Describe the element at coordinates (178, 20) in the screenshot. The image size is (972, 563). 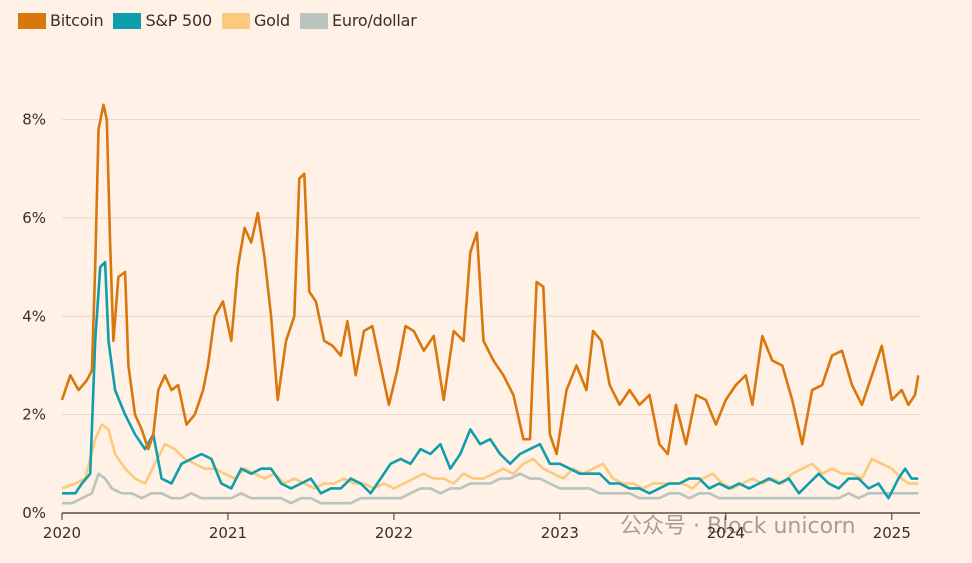
I see `legend-label-sp500: S&P 500` at that location.